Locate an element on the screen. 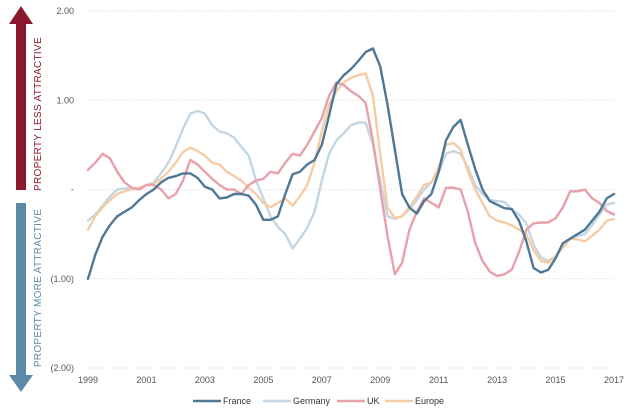  y-tick-label: (2.00) is located at coordinates (62, 368).